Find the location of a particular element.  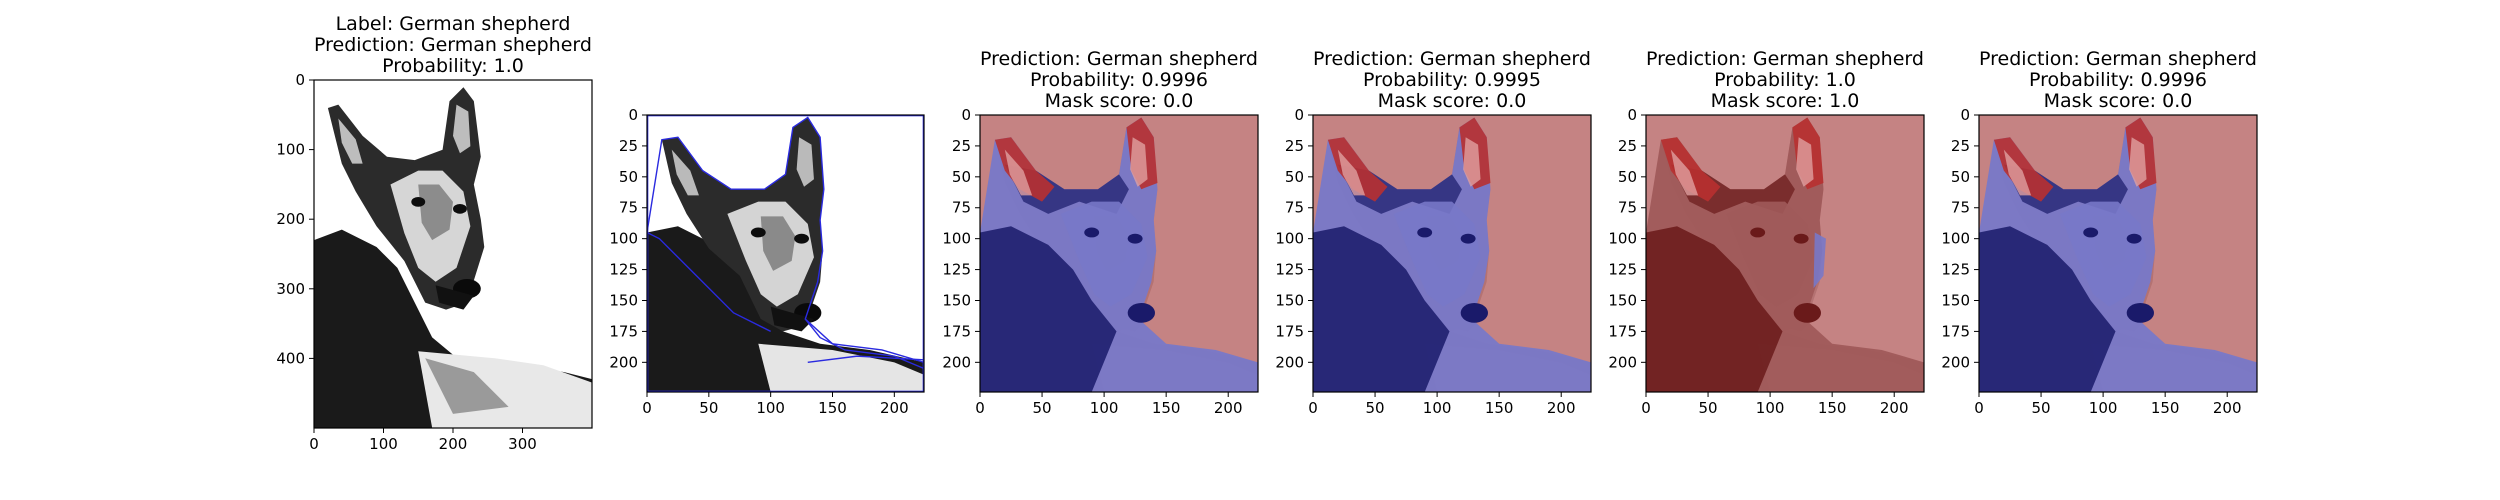

panel-segments: 0 50 100 150 200 0 25 50 75 100 125 150 175 200 is located at coordinates (767, 261).